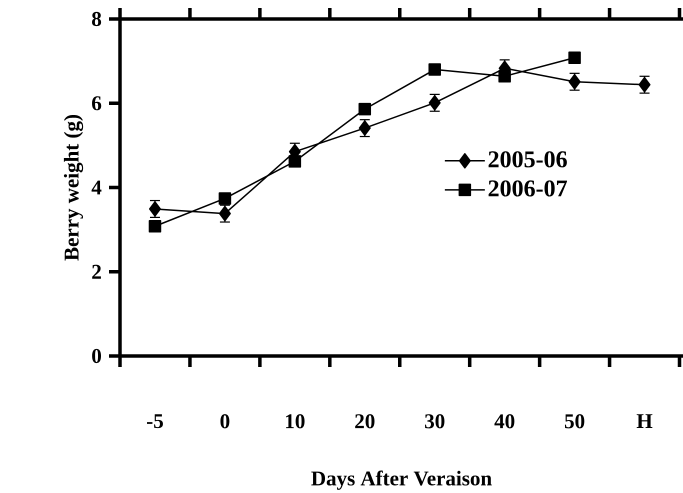 This screenshot has width=683, height=493. I want to click on y-tick-label: 0, so click(97, 356).